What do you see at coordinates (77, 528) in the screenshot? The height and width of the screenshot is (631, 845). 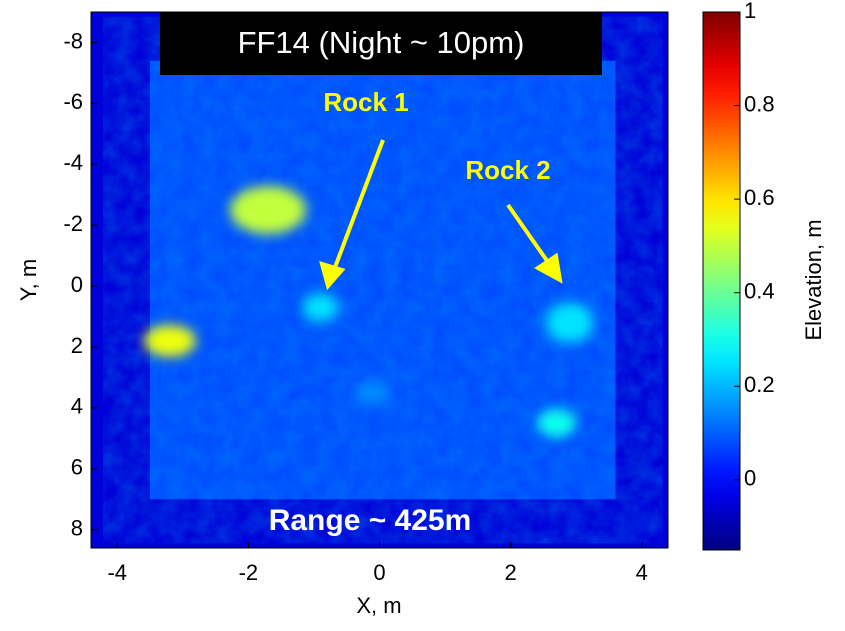 I see `y-tick-label: 8` at bounding box center [77, 528].